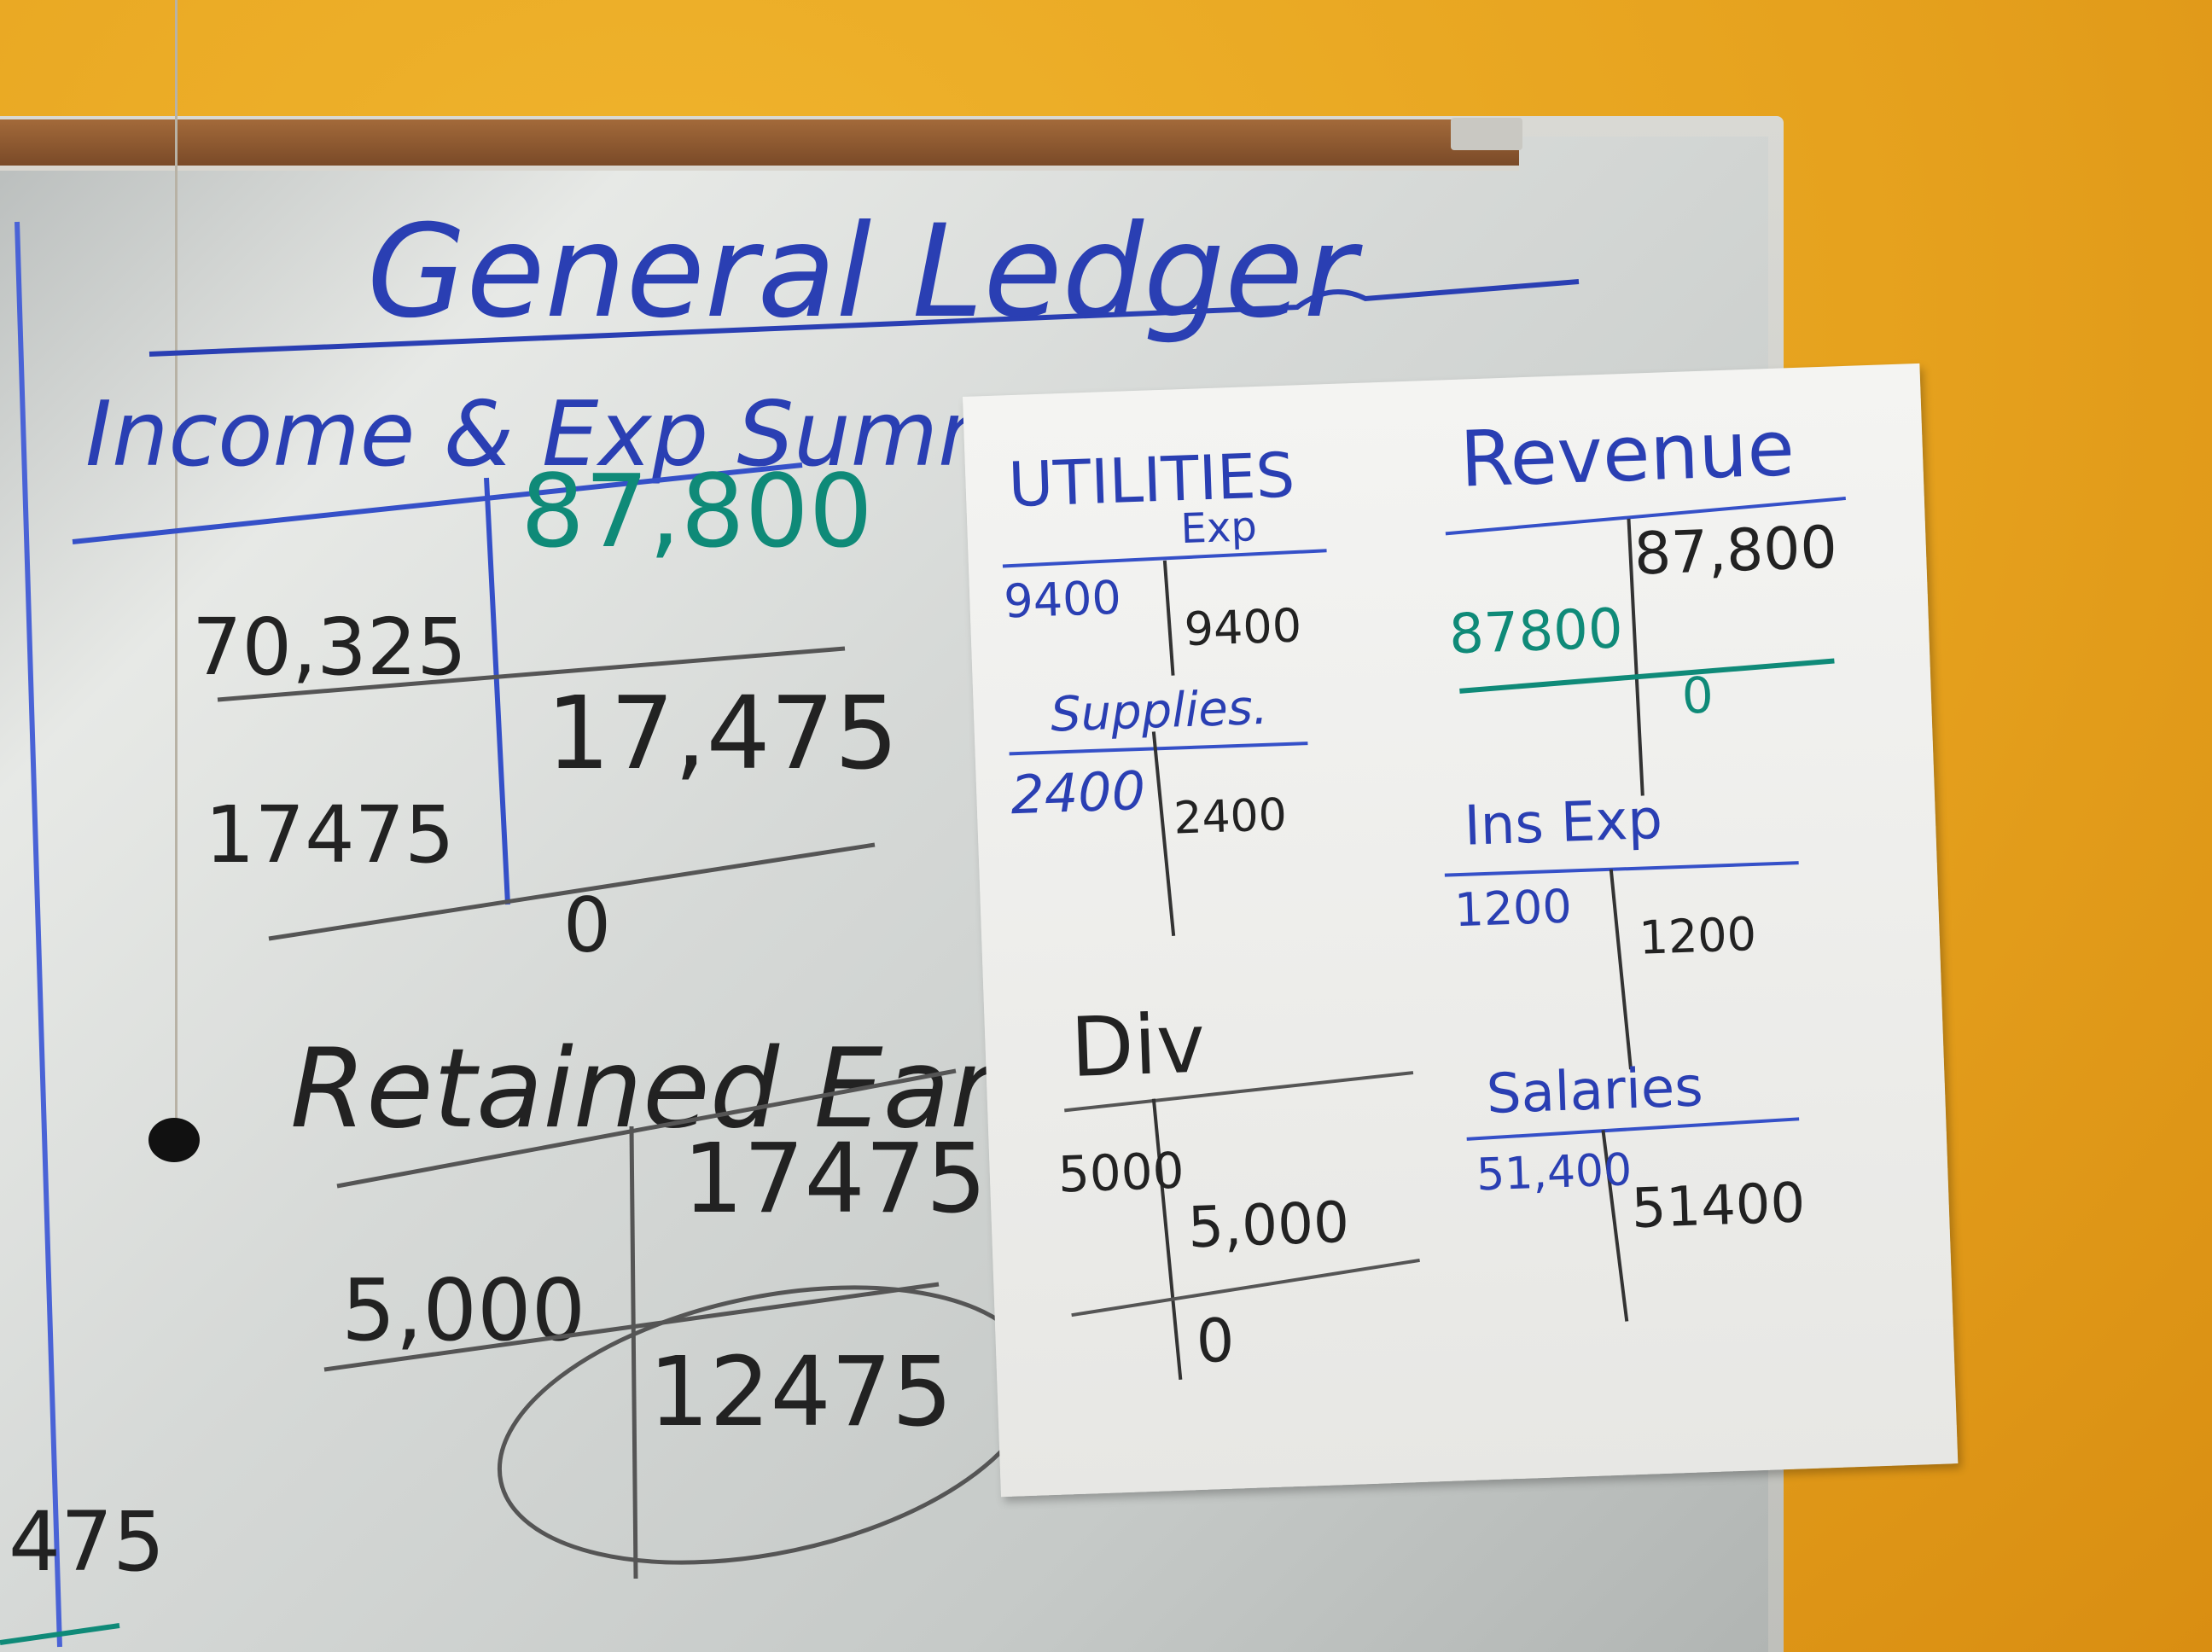  Describe the element at coordinates (176, 563) in the screenshot. I see `hanging-string` at that location.